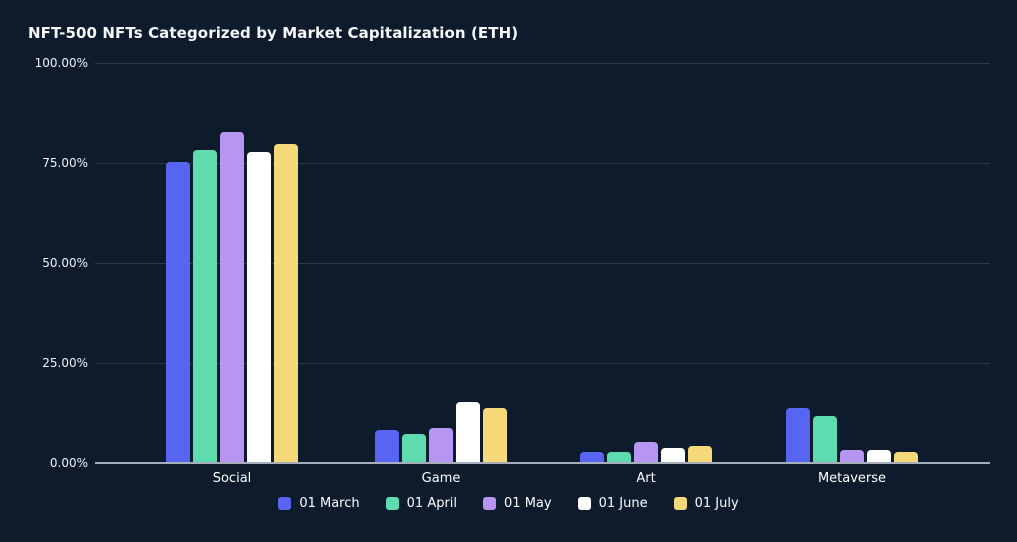  Describe the element at coordinates (528, 503) in the screenshot. I see `legend-label: 01 May` at that location.